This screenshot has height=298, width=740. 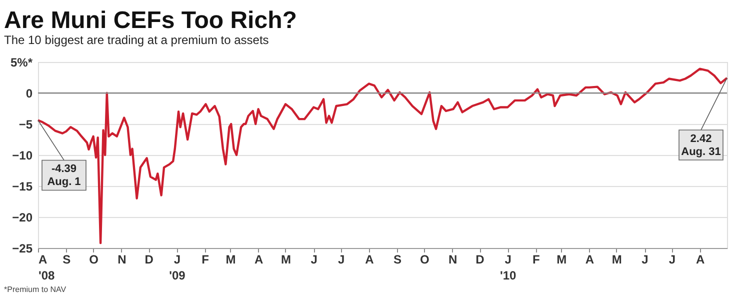 I want to click on chart-subtitle: The 10 biggest are trading at a premium to assets, so click(x=136, y=40).